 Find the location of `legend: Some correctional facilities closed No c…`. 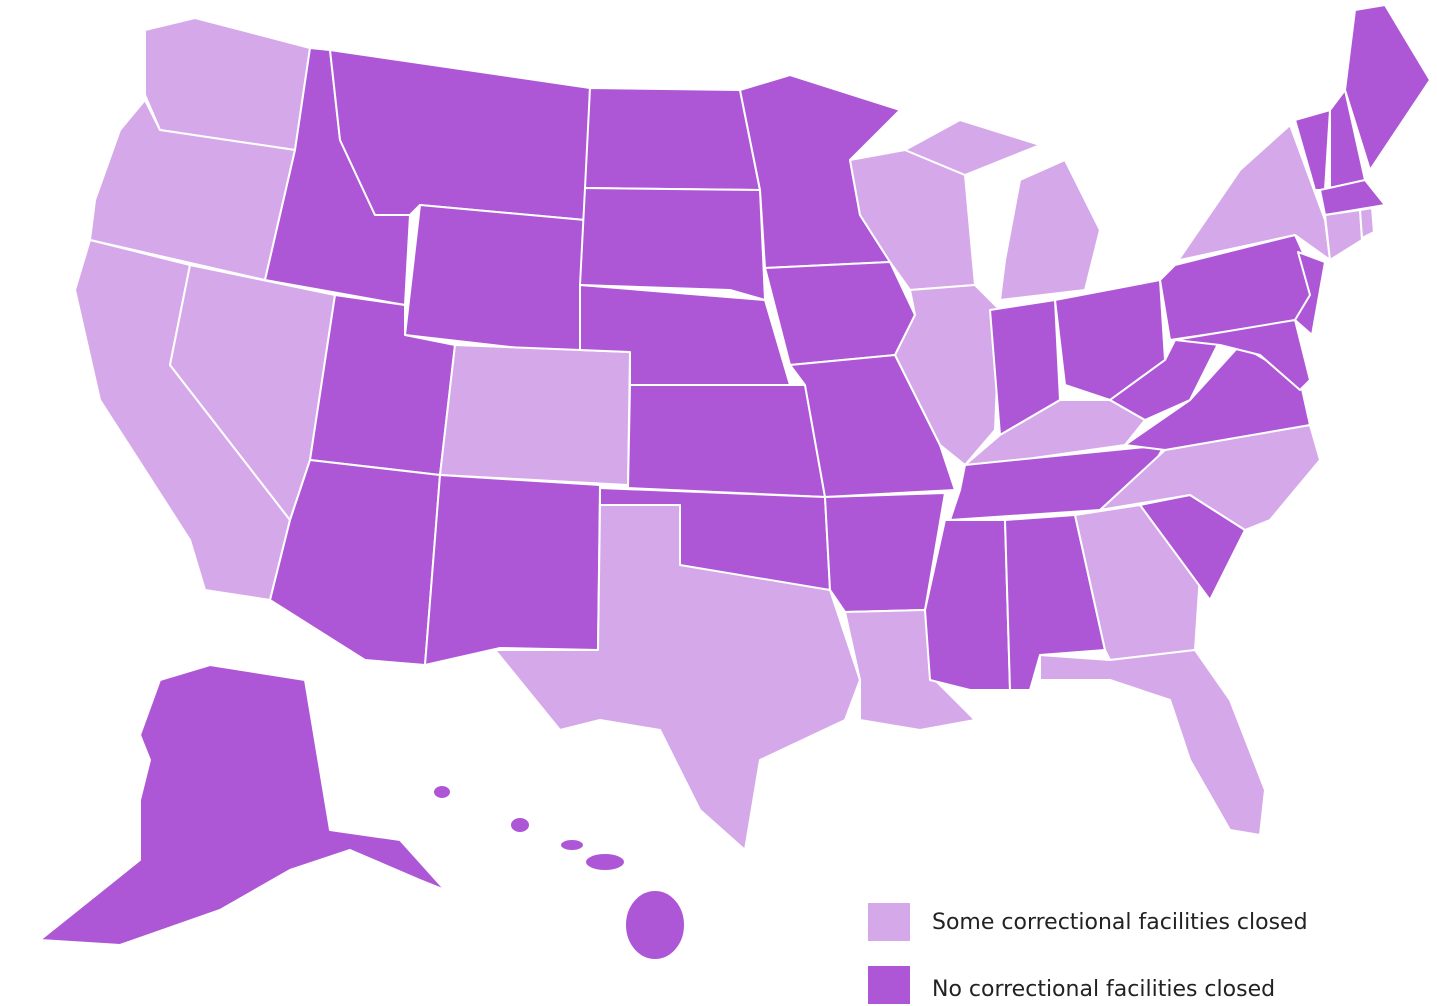

legend: Some correctional facilities closed No c… is located at coordinates (1088, 953).